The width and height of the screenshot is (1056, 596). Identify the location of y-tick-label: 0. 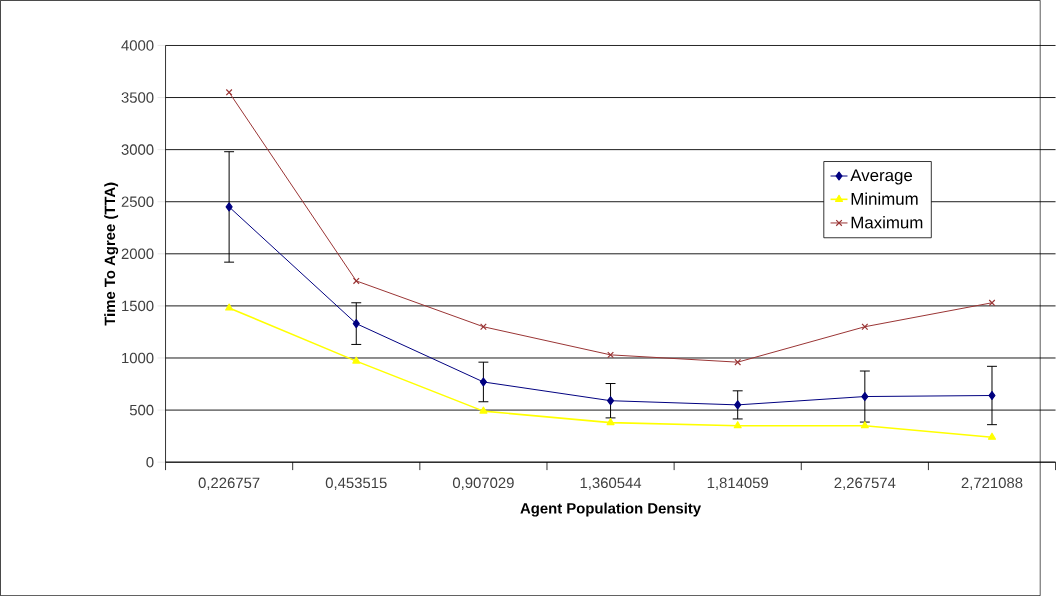
(150, 462).